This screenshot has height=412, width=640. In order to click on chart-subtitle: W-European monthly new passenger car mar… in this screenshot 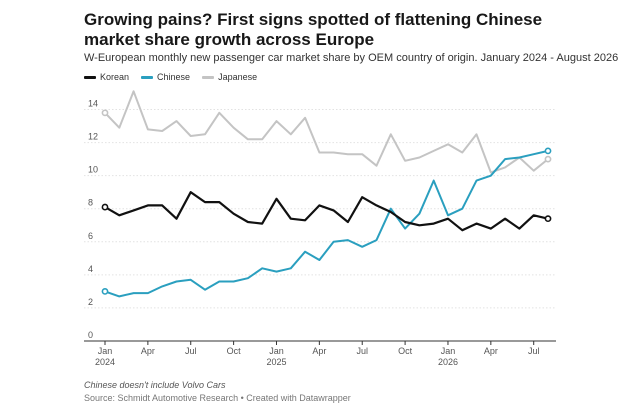, I will do `click(351, 58)`.